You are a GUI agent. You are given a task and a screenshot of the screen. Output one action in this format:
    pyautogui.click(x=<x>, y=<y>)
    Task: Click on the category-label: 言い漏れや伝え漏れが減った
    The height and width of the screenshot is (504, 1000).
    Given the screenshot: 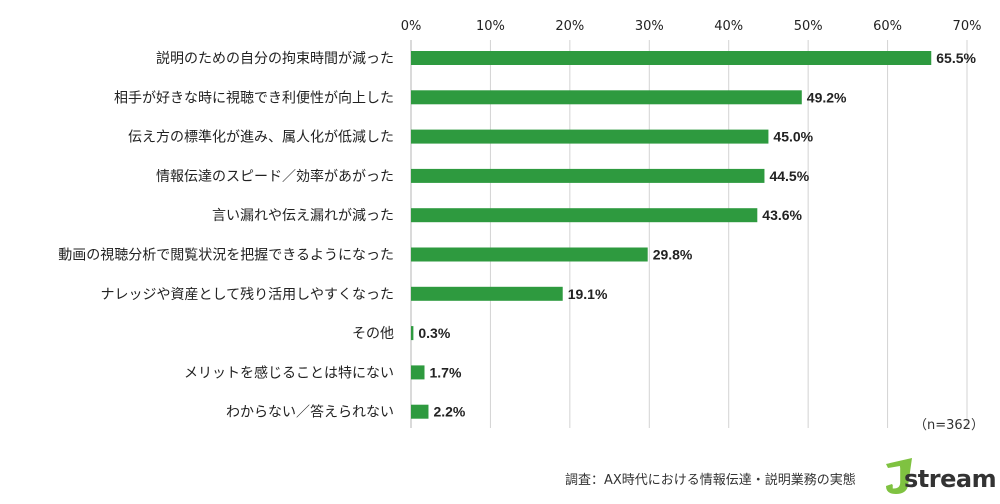 What is the action you would take?
    pyautogui.click(x=303, y=215)
    